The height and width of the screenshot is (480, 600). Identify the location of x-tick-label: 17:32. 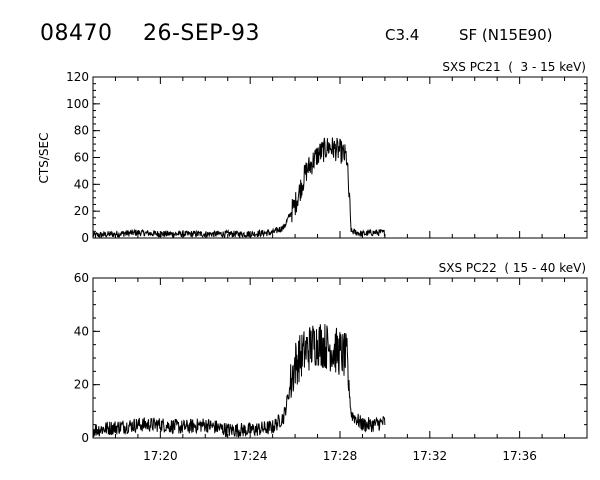
(430, 456).